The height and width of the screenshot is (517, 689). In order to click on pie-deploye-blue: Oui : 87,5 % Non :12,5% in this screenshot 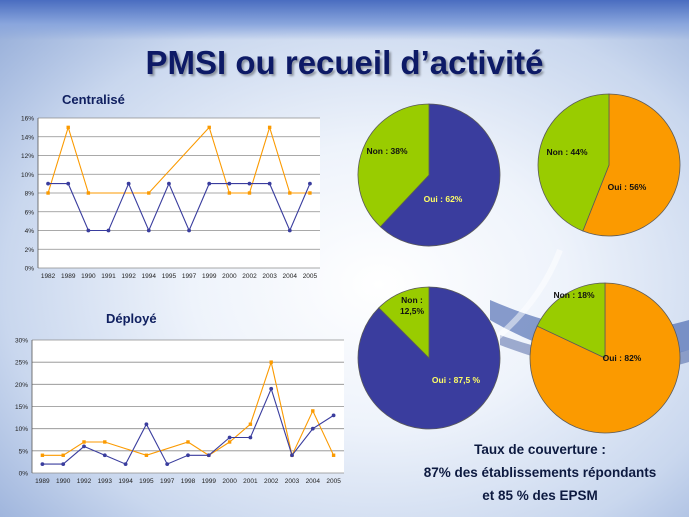, I will do `click(429, 358)`.